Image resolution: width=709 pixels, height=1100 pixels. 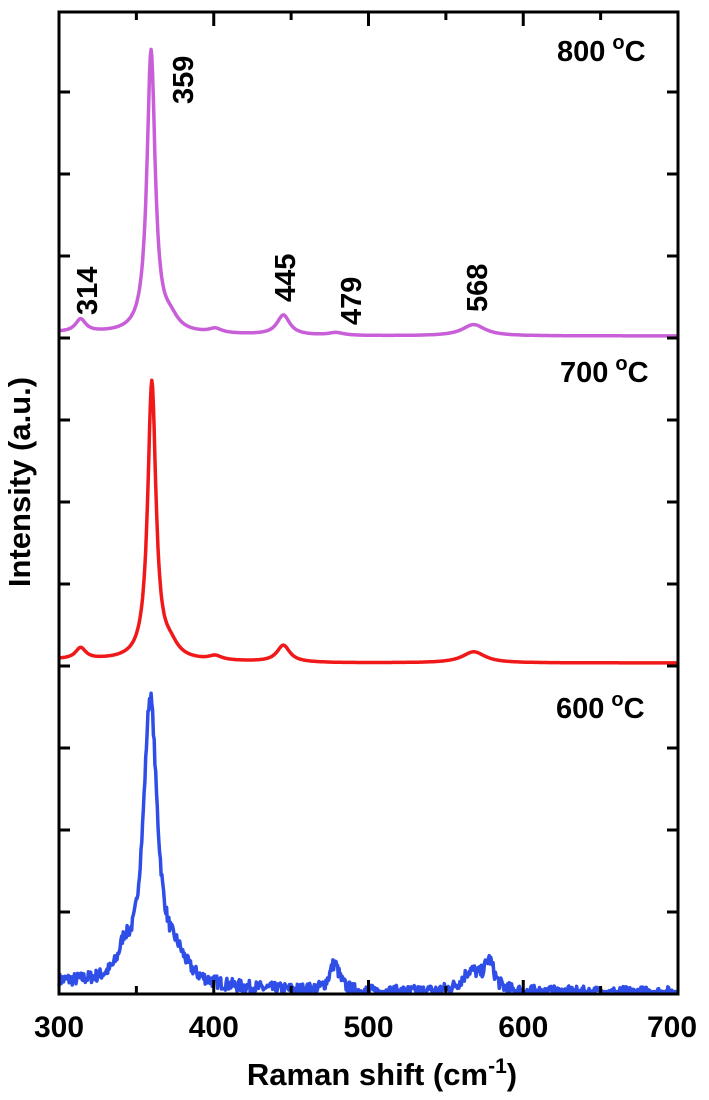 What do you see at coordinates (286, 278) in the screenshot?
I see `peak-label-445: 445` at bounding box center [286, 278].